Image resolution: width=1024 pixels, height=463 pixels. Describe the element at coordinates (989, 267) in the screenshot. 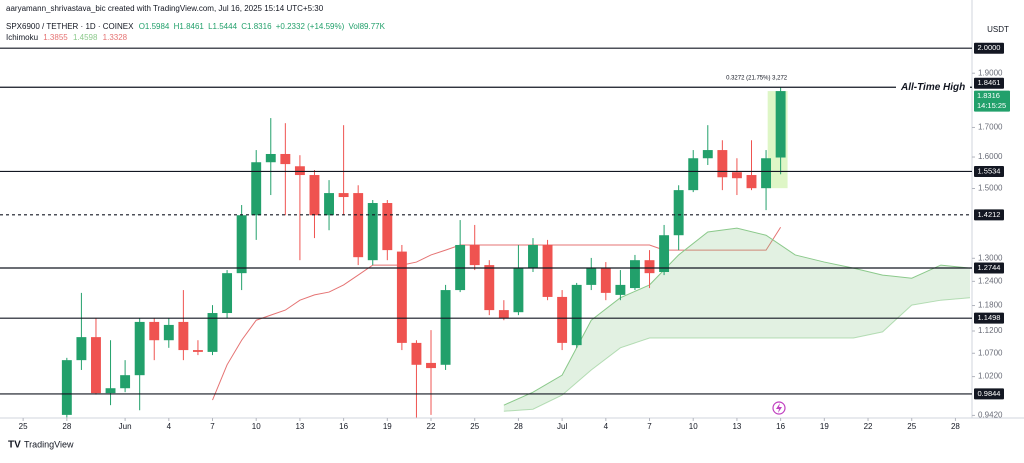

I see `level-label: 1.2744` at that location.